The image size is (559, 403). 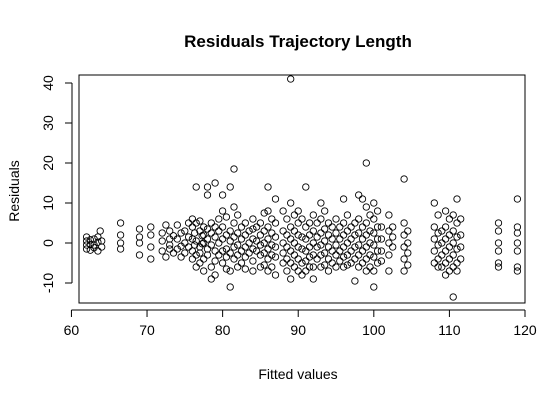 What do you see at coordinates (297, 374) in the screenshot?
I see `x-axis-label: Fitted values` at bounding box center [297, 374].